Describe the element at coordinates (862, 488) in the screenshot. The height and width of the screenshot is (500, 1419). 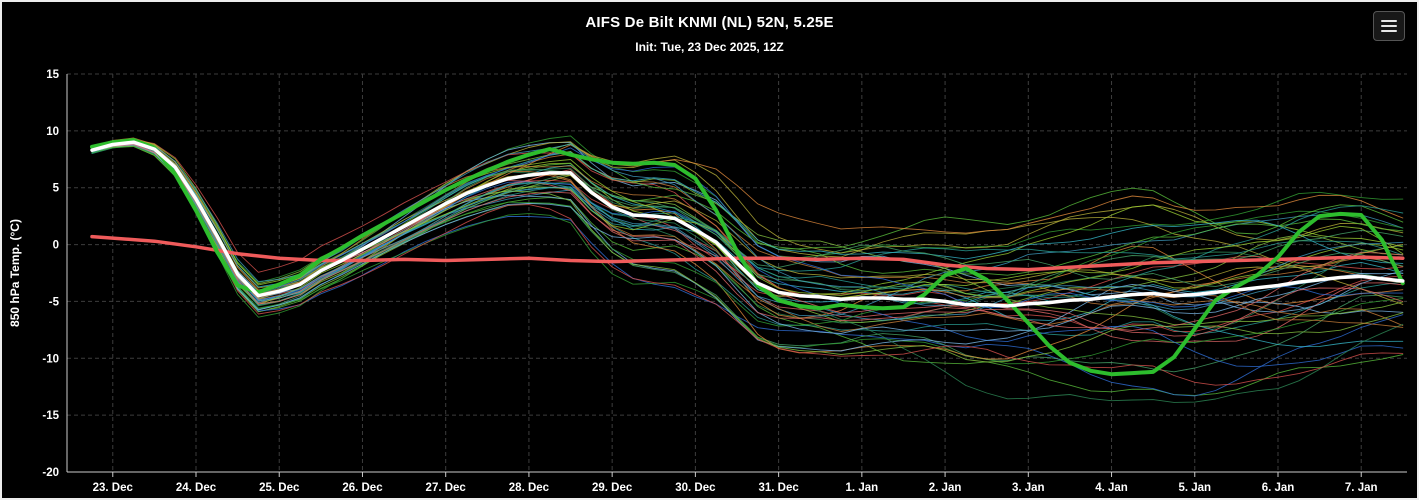
I see `x-tick-label: 1. Jan` at that location.